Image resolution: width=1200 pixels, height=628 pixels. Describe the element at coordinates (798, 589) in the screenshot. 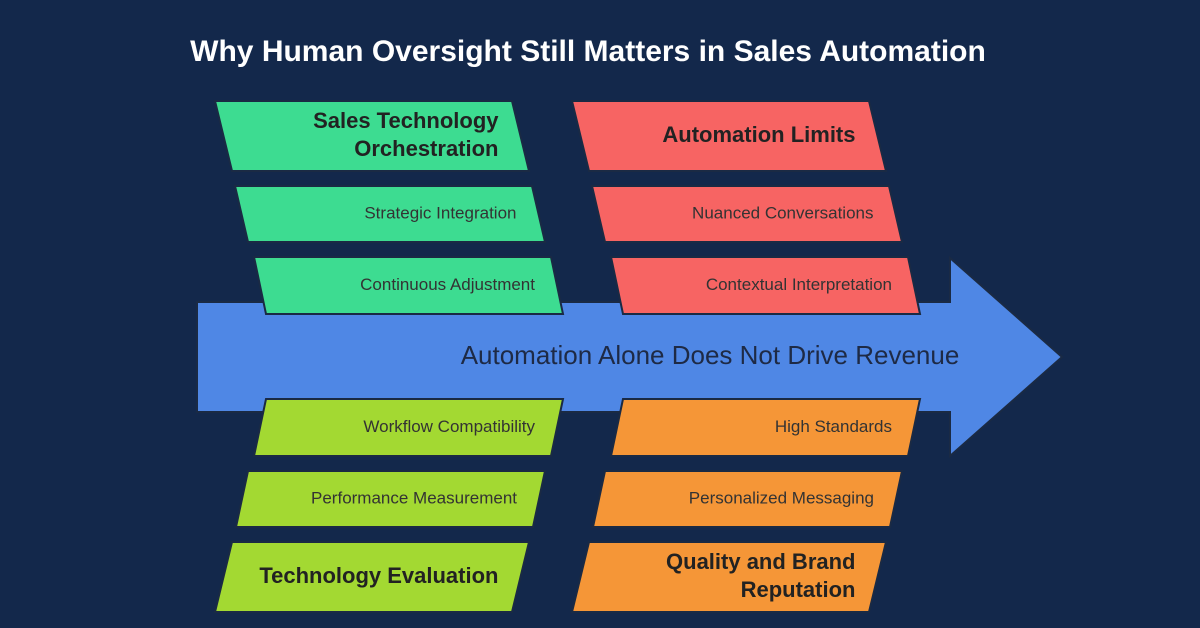

I see `heading-text: Reputation` at that location.